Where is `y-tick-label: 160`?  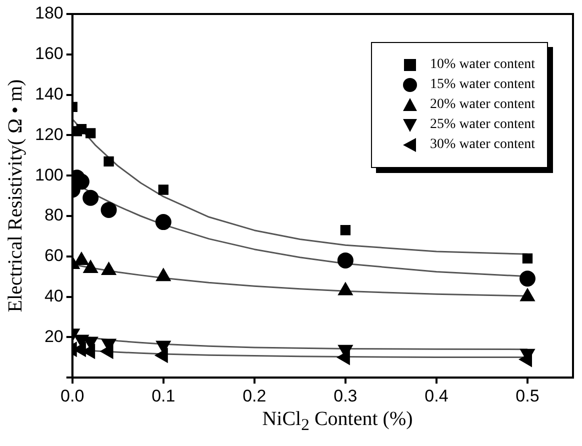 y-tick-label: 160 is located at coordinates (49, 54).